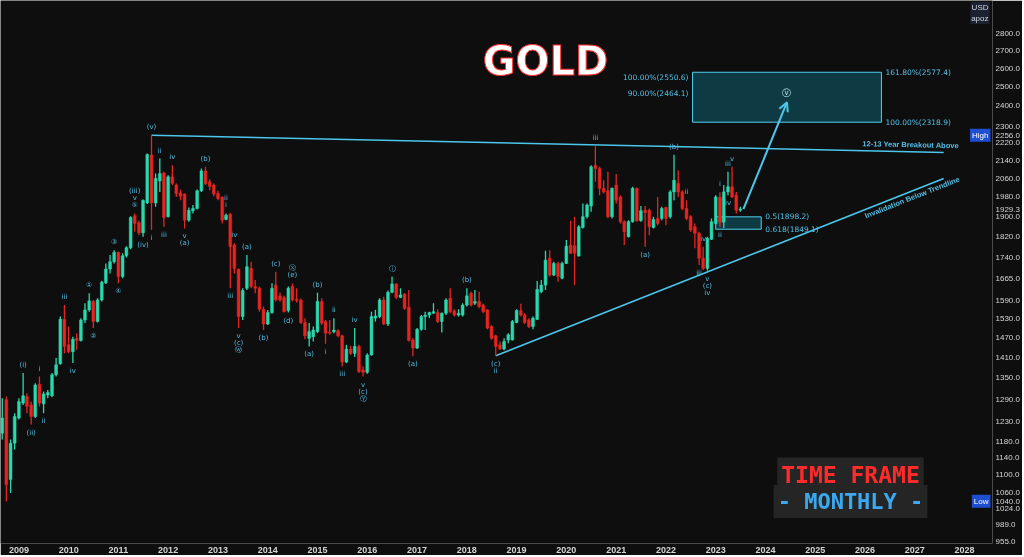 Image resolution: width=1024 pixels, height=557 pixels. I want to click on y-tick-label: 1180.0, so click(1007, 442).